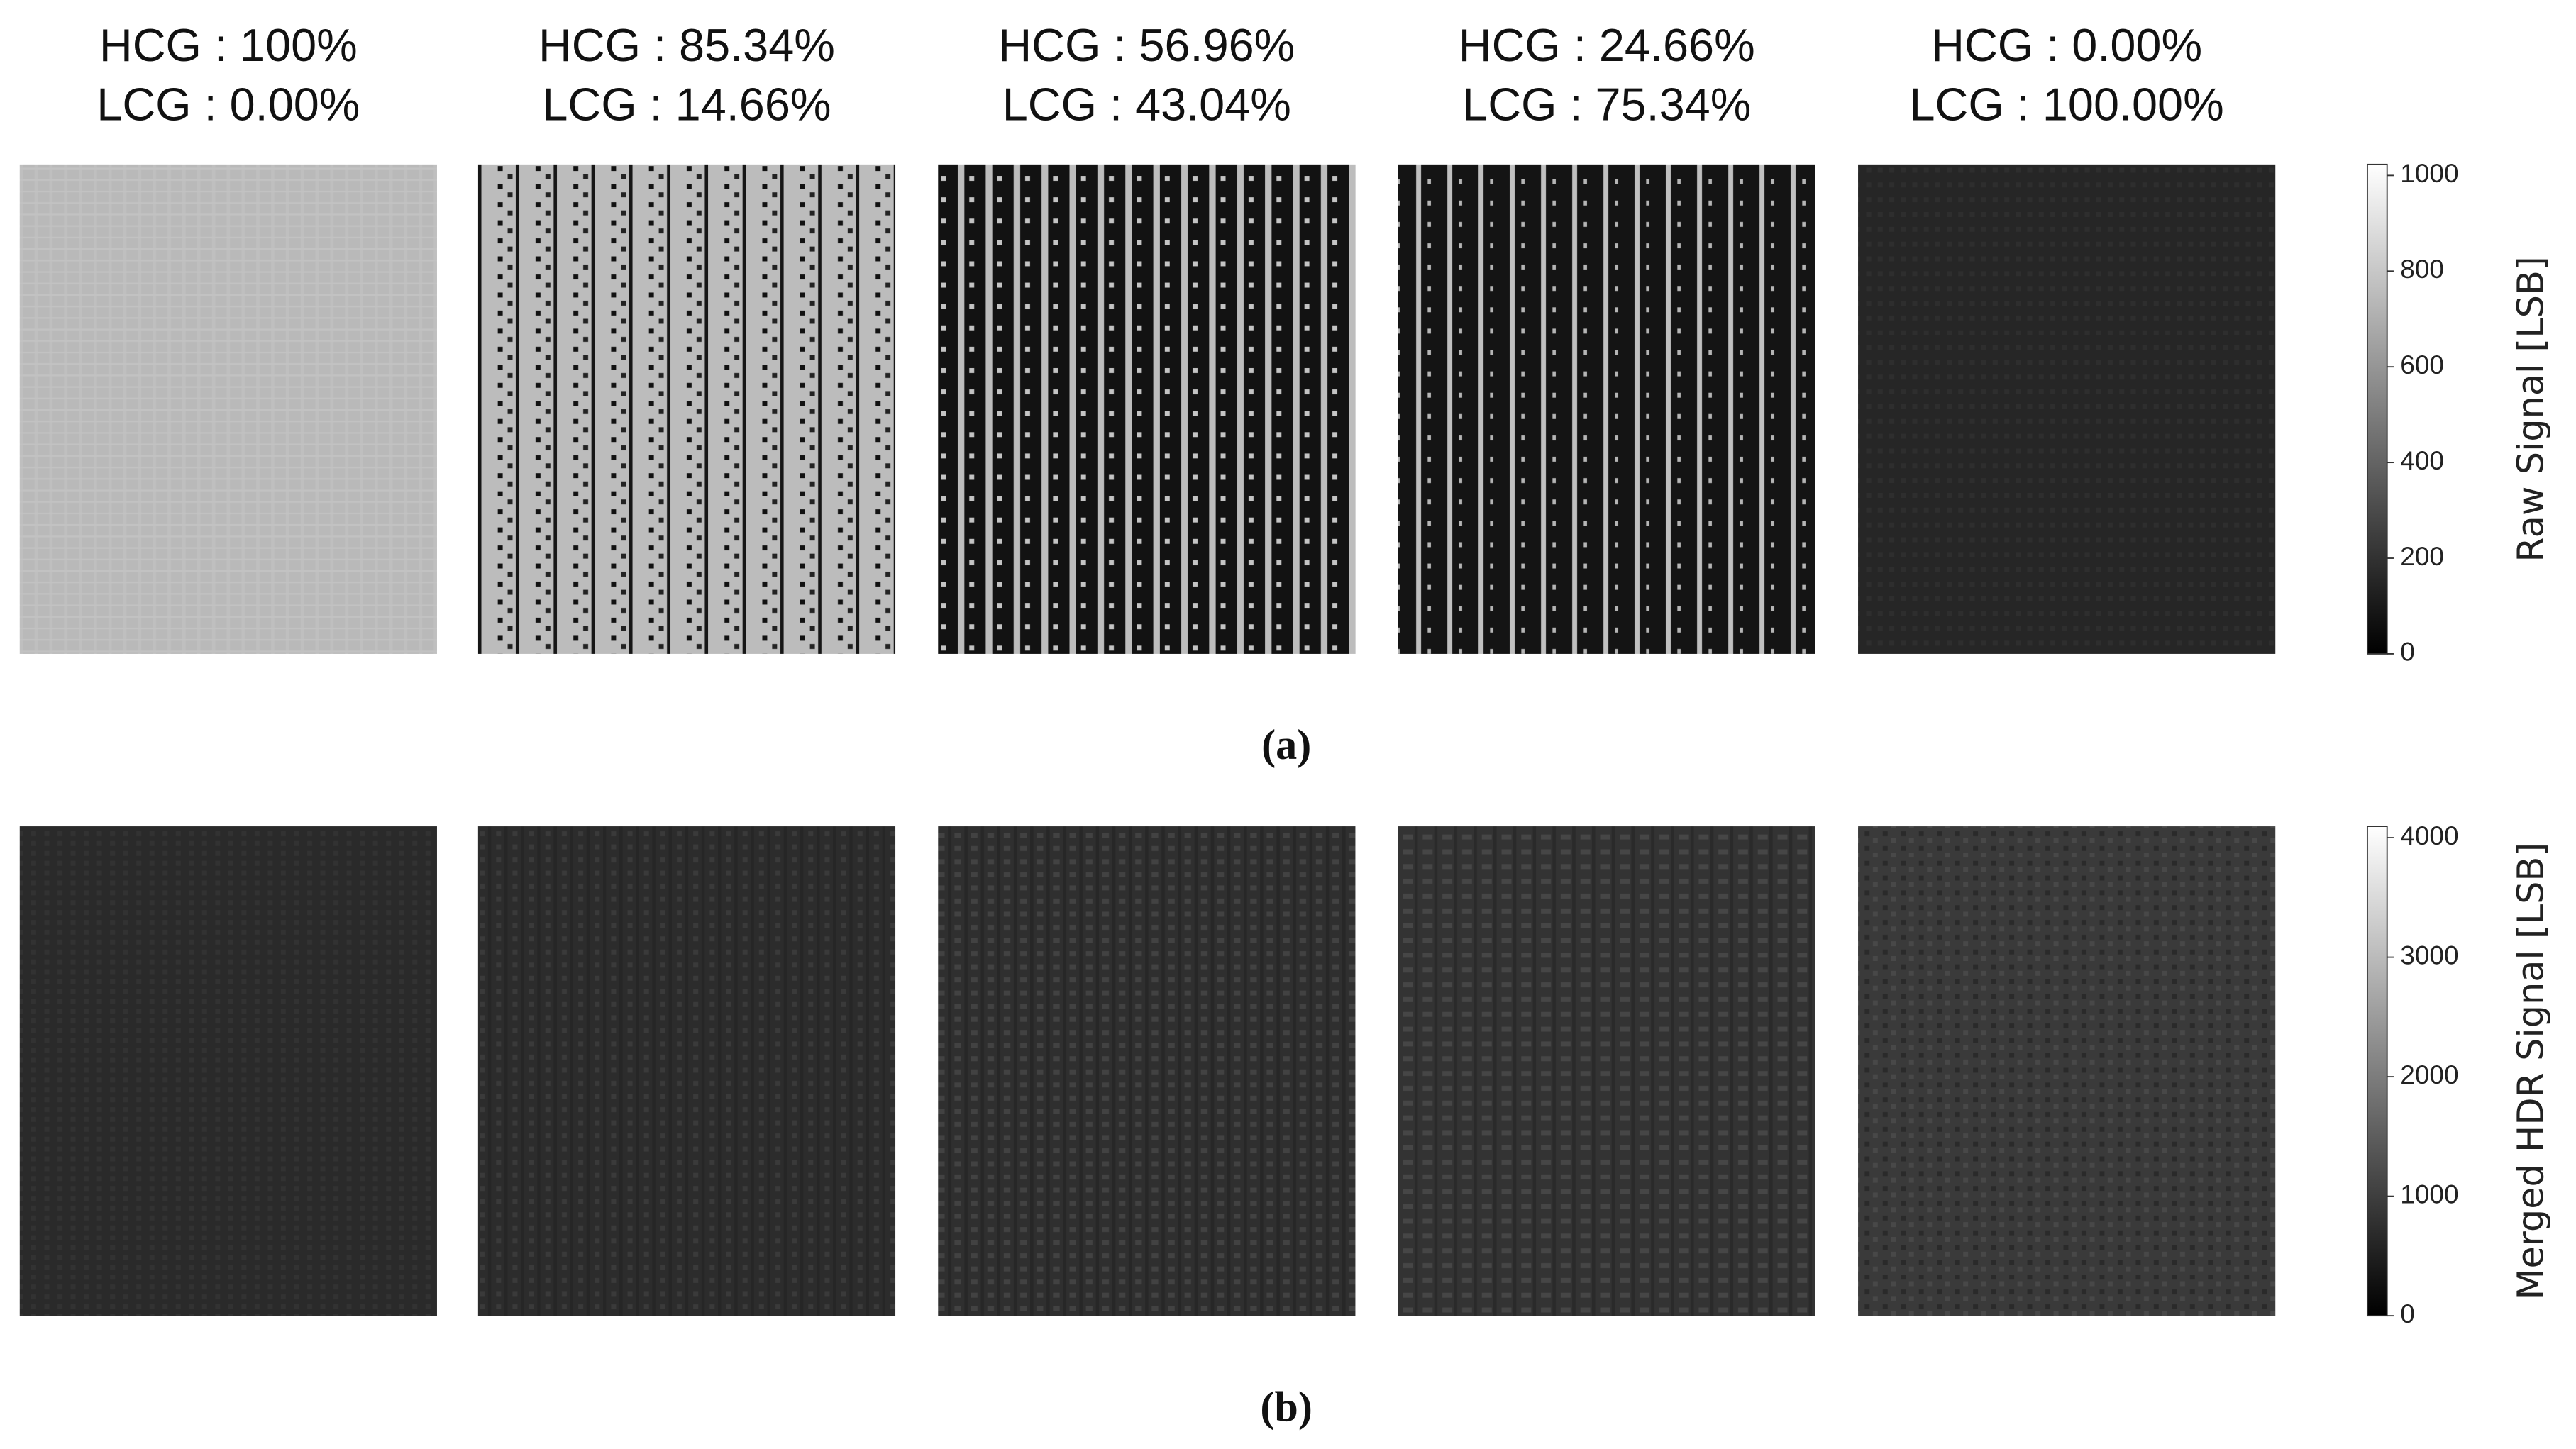  What do you see at coordinates (1146, 45) in the screenshot?
I see `hcg-label: HCG : 56.96%` at bounding box center [1146, 45].